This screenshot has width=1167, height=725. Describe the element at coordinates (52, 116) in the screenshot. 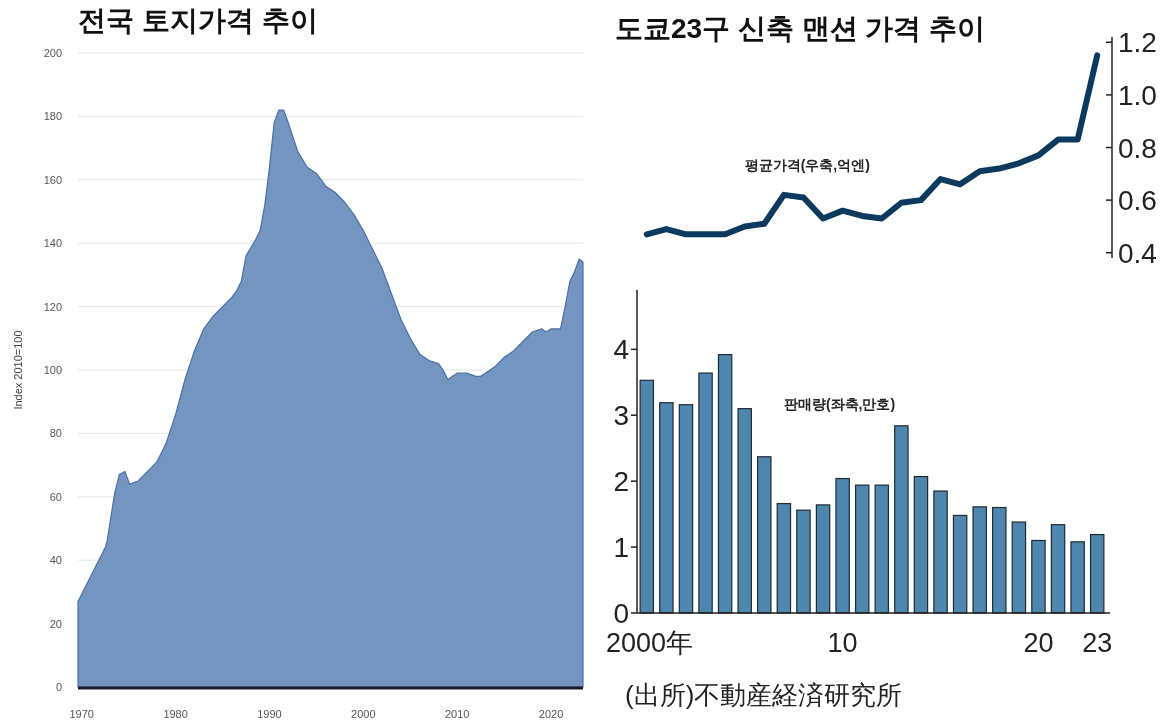

I see `y-tick-label: 180` at that location.